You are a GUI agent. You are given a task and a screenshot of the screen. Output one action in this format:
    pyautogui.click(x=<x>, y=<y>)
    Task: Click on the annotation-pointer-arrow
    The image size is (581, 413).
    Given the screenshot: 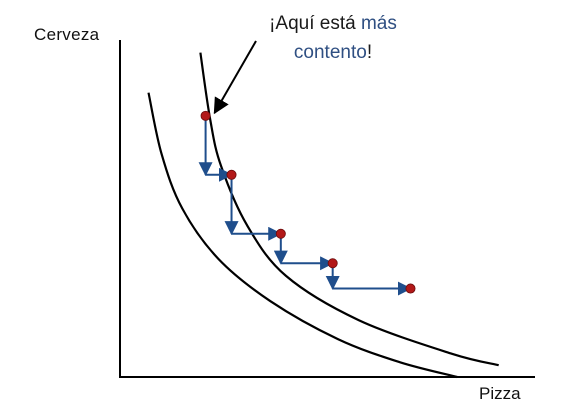 What is the action you would take?
    pyautogui.click(x=235, y=77)
    